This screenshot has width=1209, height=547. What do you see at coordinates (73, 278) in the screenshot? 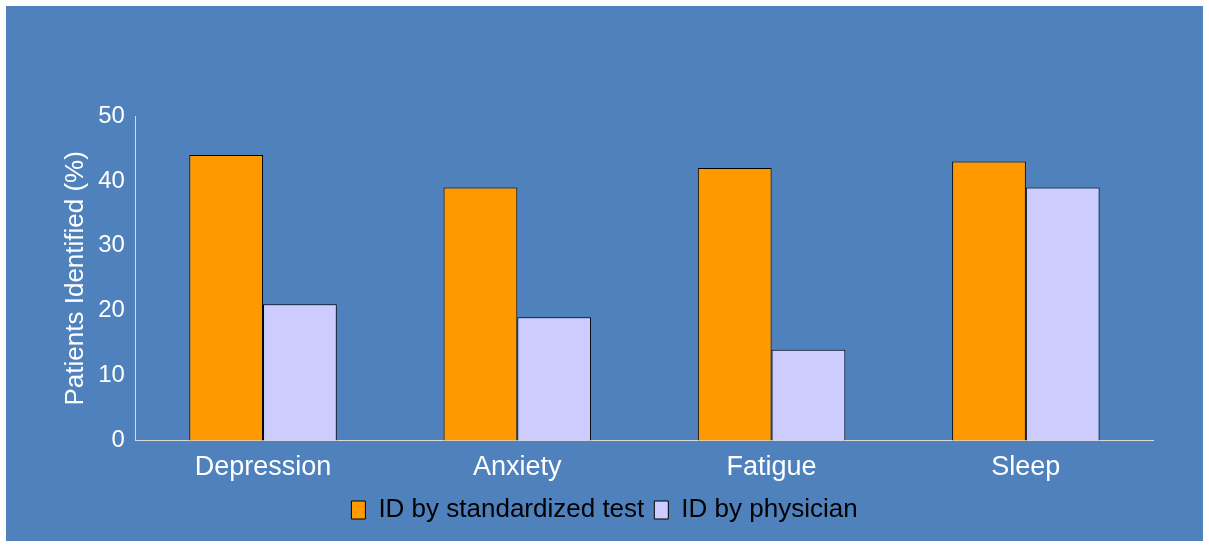
I see `y-axis-title: Patients Identified (%)` at bounding box center [73, 278].